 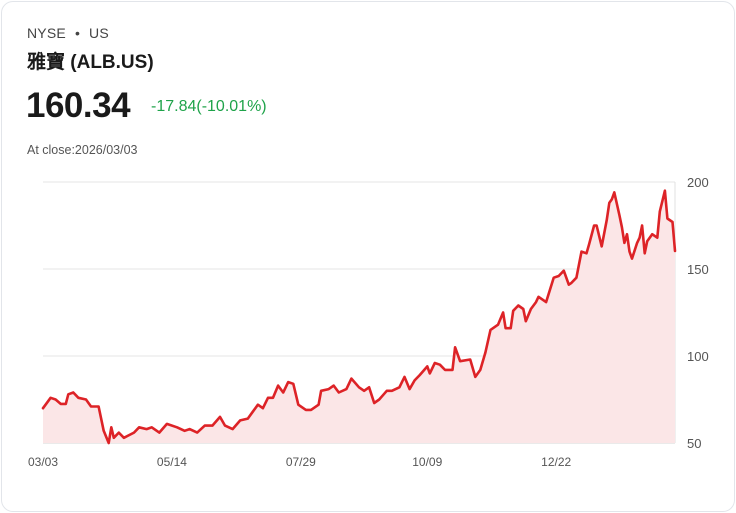 I want to click on region: US, so click(x=99, y=33).